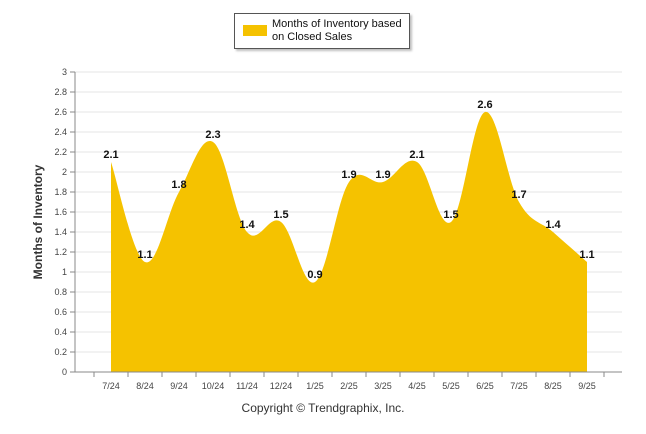 The width and height of the screenshot is (646, 434). I want to click on x-tick-label: 5/25, so click(451, 386).